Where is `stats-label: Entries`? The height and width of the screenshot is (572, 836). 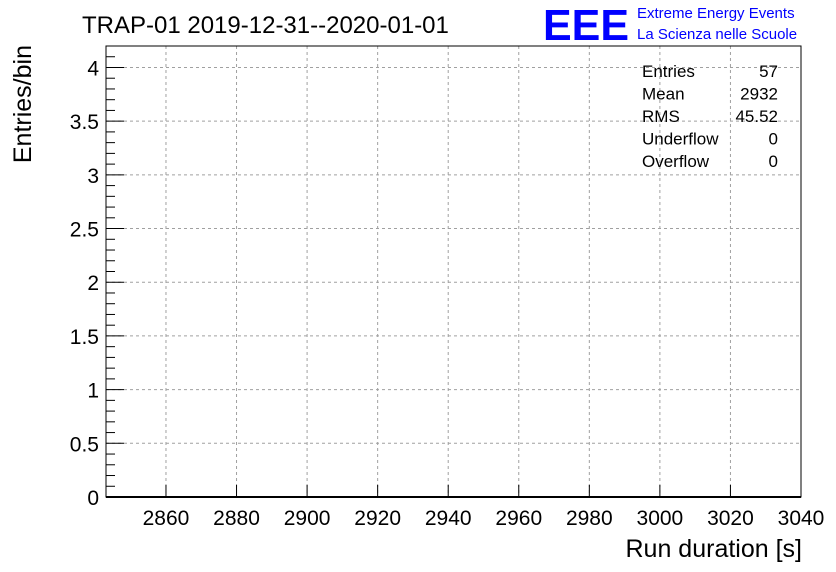 stats-label: Entries is located at coordinates (668, 71).